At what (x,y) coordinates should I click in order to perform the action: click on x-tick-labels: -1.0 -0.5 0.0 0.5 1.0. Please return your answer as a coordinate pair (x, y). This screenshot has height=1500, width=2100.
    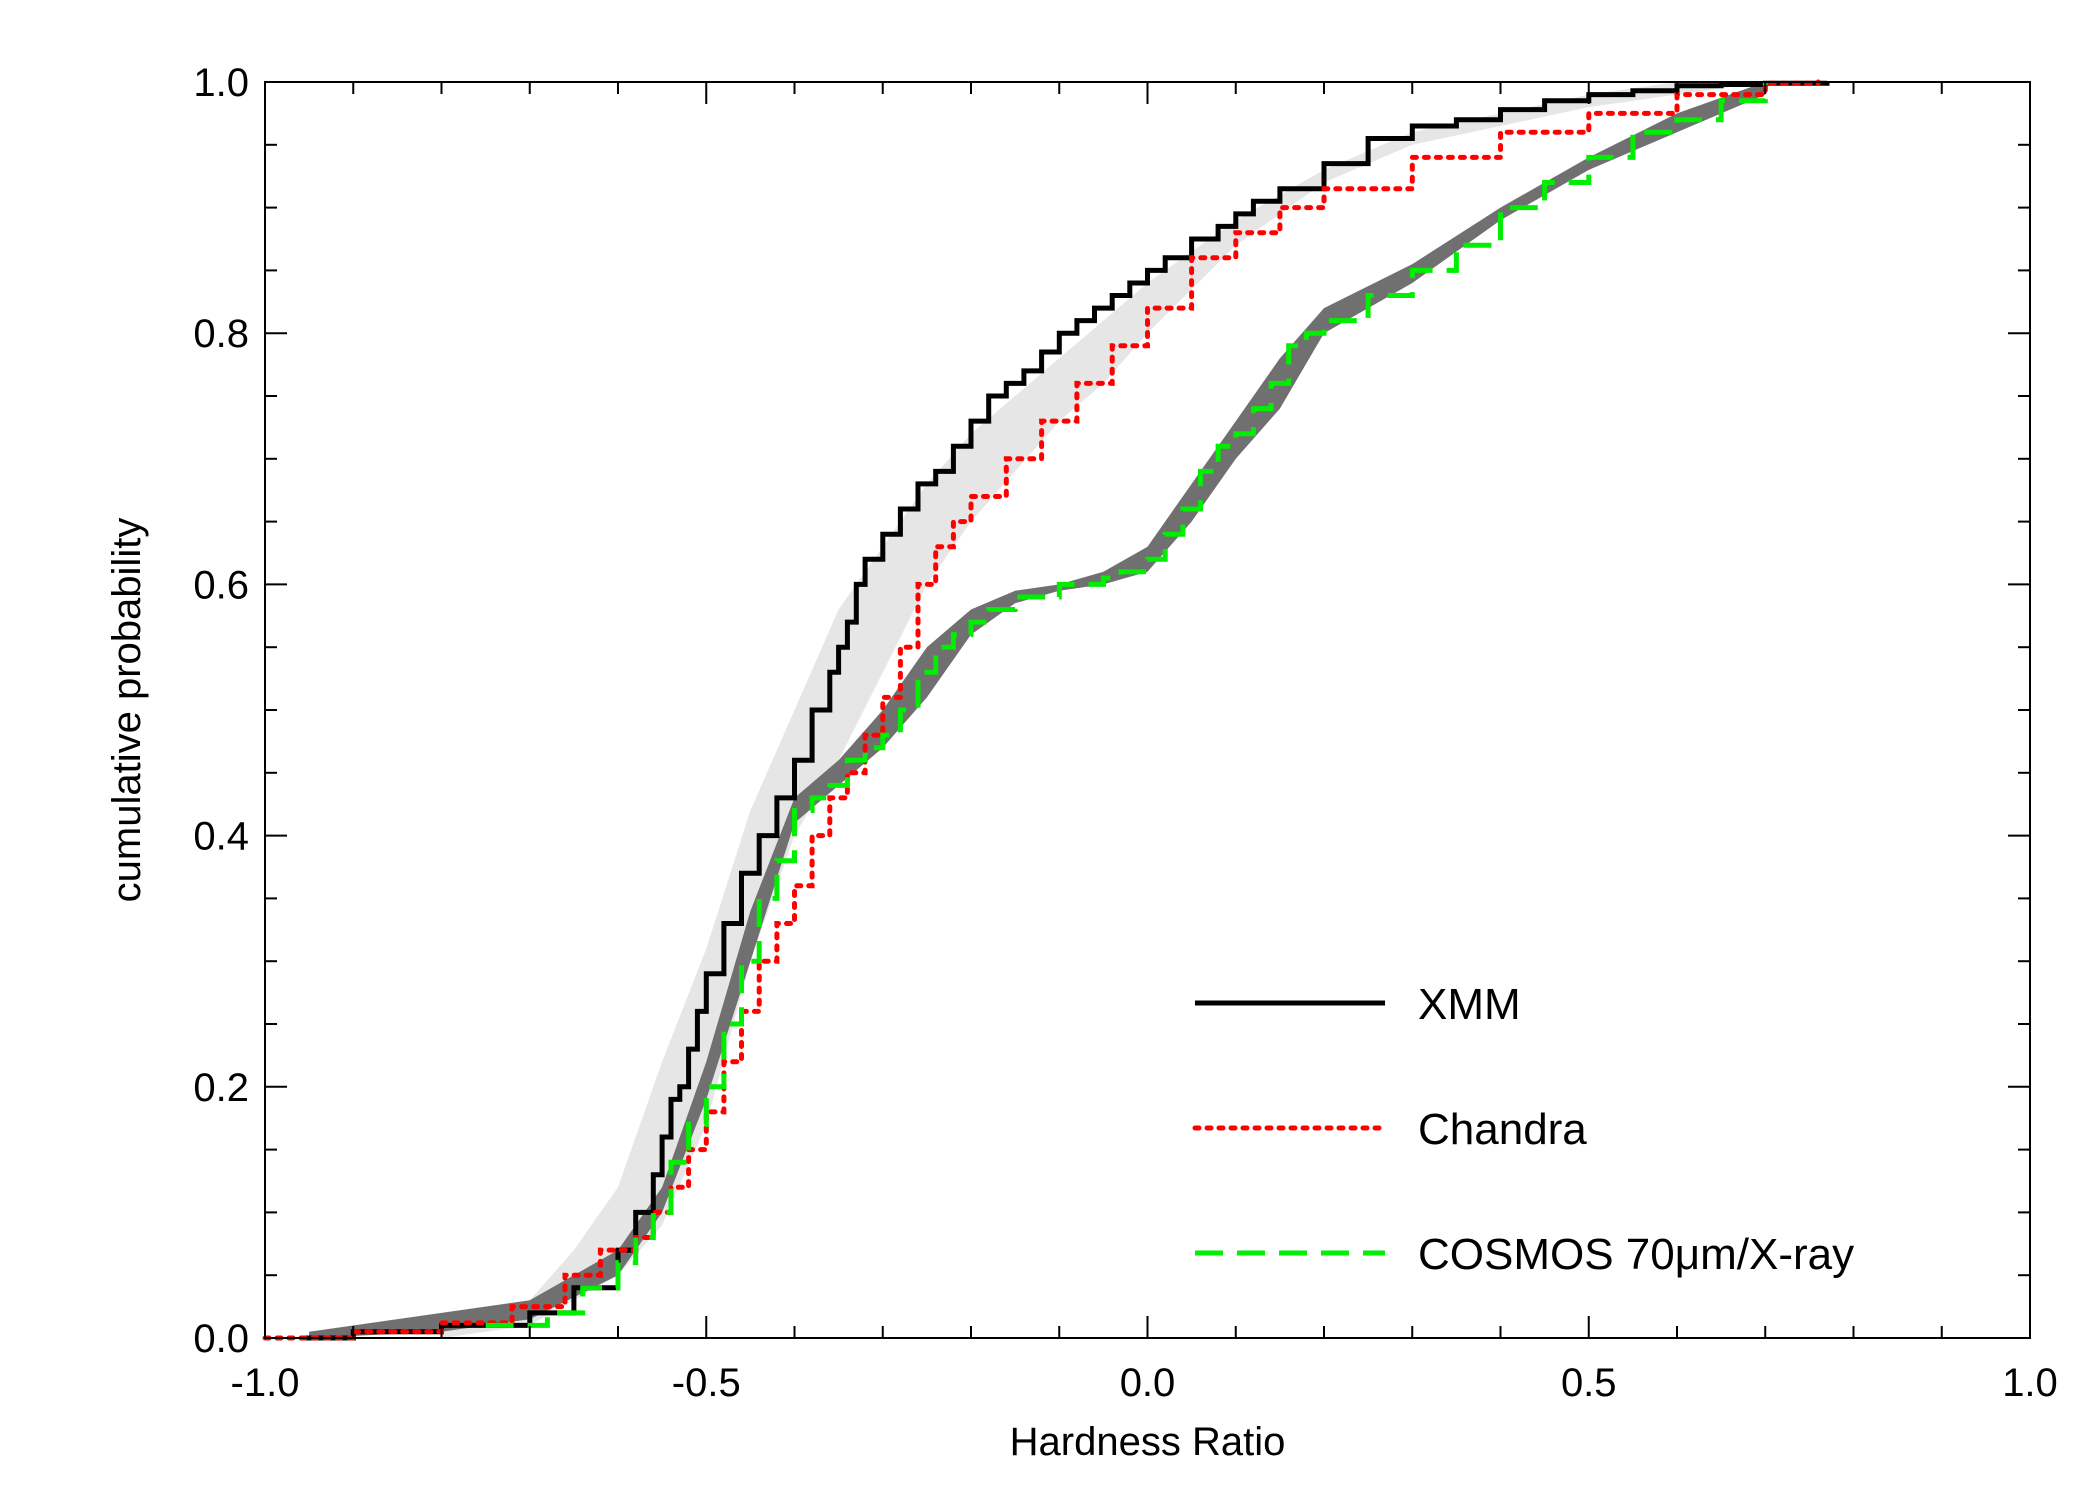
    Looking at the image, I should click on (1144, 1383).